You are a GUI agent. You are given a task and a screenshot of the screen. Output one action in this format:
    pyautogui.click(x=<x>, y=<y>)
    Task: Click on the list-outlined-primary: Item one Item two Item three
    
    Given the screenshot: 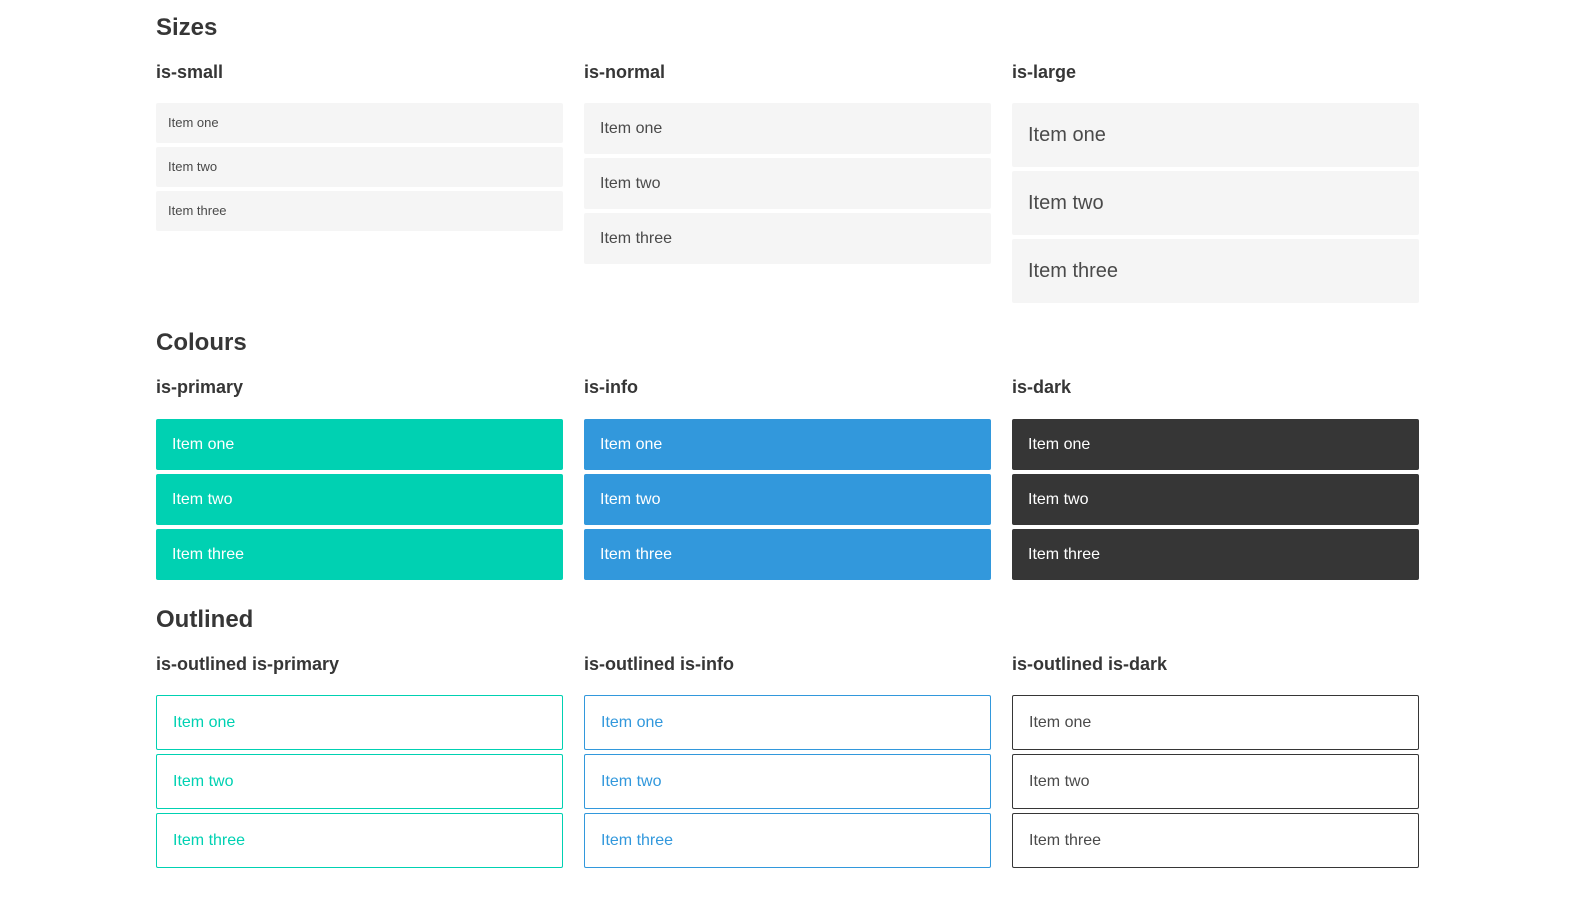 What is the action you would take?
    pyautogui.click(x=359, y=782)
    